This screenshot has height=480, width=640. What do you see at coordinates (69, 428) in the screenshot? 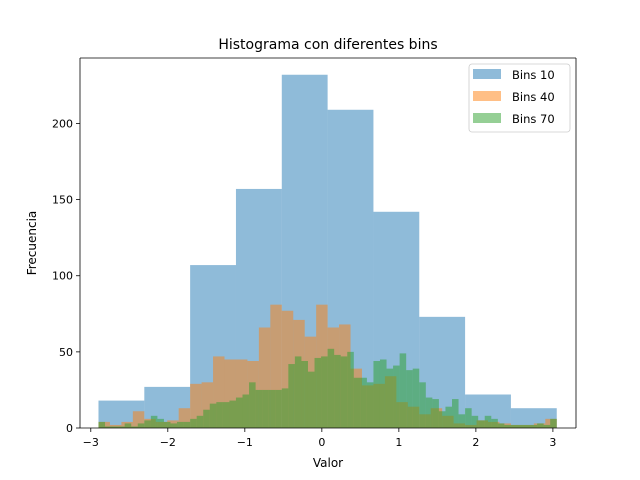
I see `y-tick-label: 0` at bounding box center [69, 428].